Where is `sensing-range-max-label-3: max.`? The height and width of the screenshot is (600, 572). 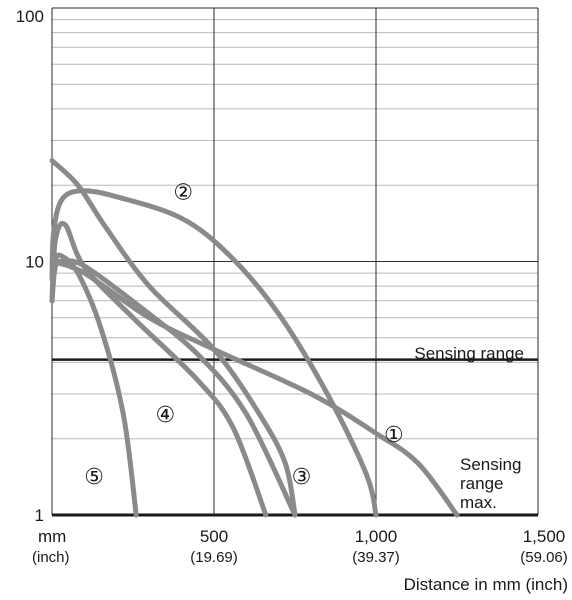
sensing-range-max-label-3: max. is located at coordinates (478, 502).